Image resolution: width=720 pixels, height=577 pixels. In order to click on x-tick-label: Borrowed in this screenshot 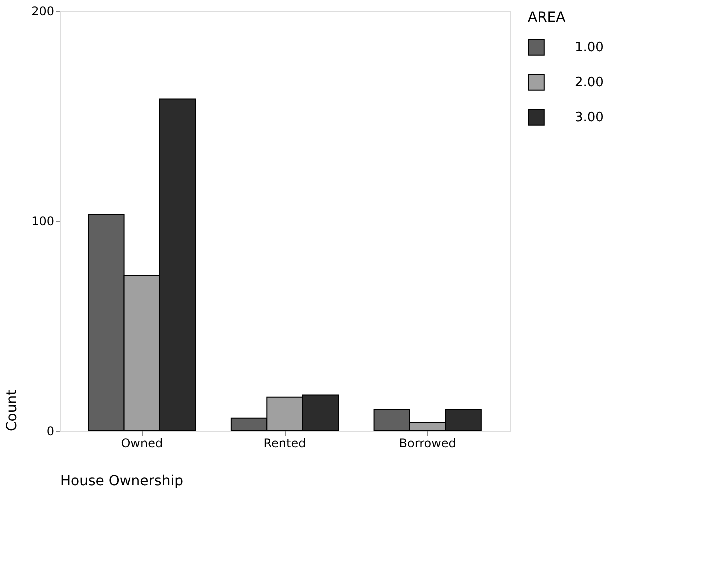, I will do `click(427, 443)`.